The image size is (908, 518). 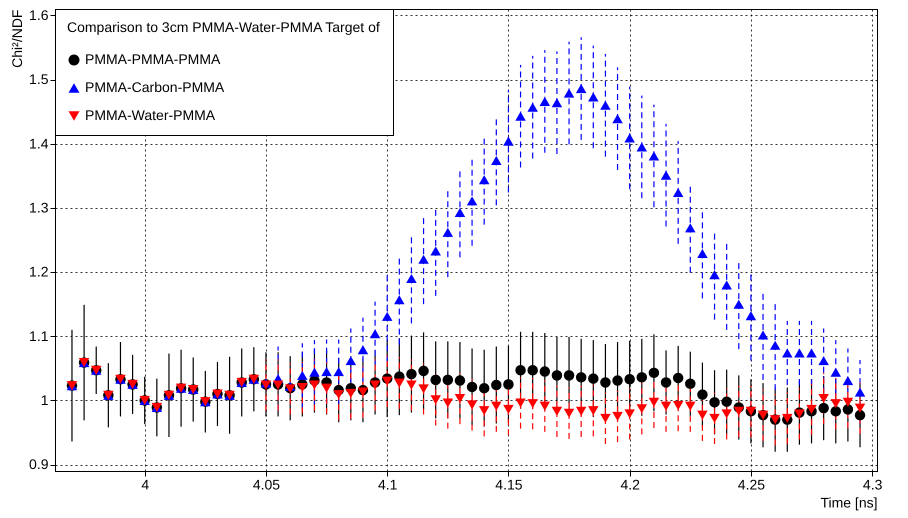 What do you see at coordinates (39, 336) in the screenshot?
I see `y-tick-label: 1.1` at bounding box center [39, 336].